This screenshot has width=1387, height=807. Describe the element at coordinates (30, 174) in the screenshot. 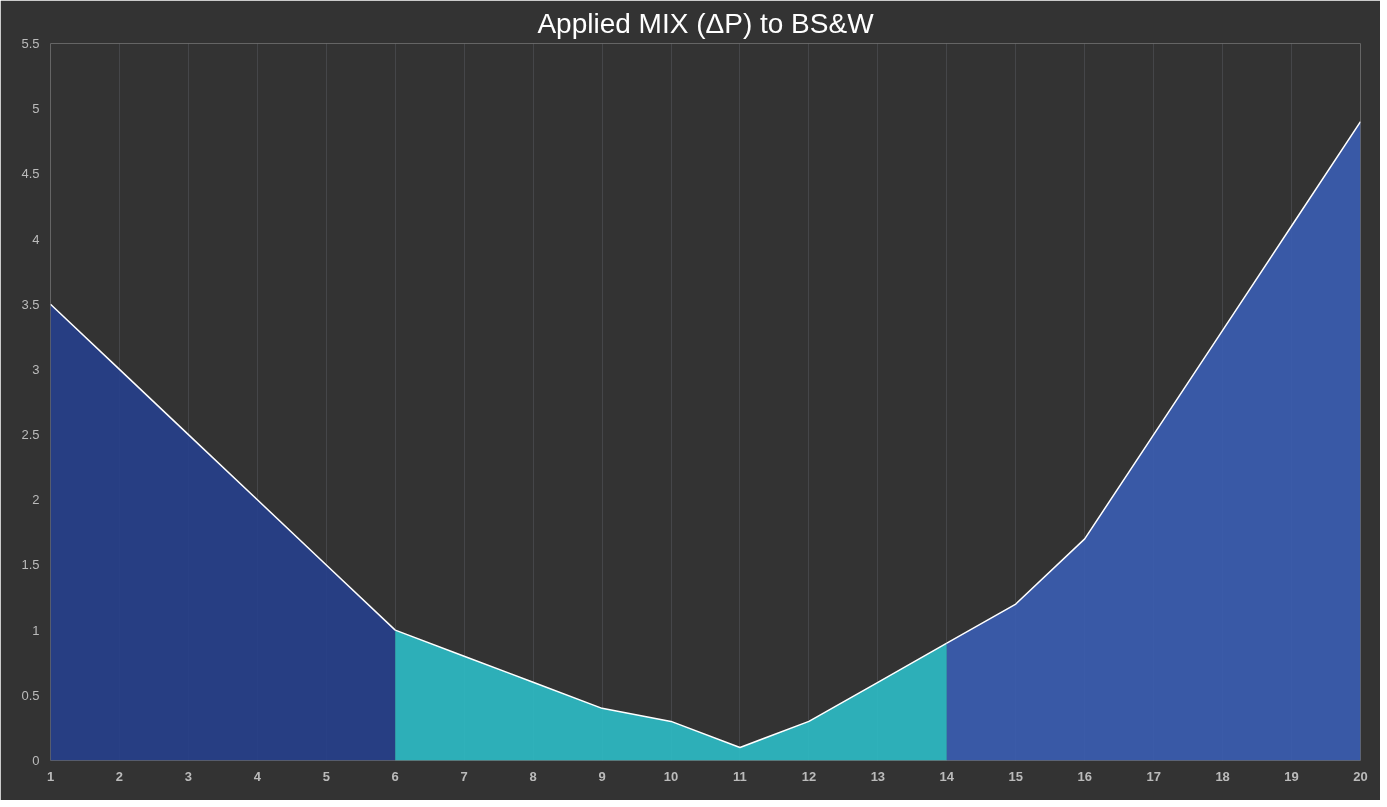

I see `y-tick-label: 4.5` at that location.